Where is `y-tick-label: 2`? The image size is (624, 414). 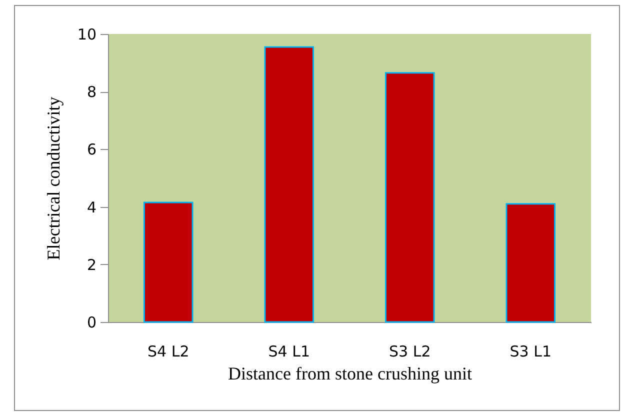
y-tick-label: 2 is located at coordinates (91, 265).